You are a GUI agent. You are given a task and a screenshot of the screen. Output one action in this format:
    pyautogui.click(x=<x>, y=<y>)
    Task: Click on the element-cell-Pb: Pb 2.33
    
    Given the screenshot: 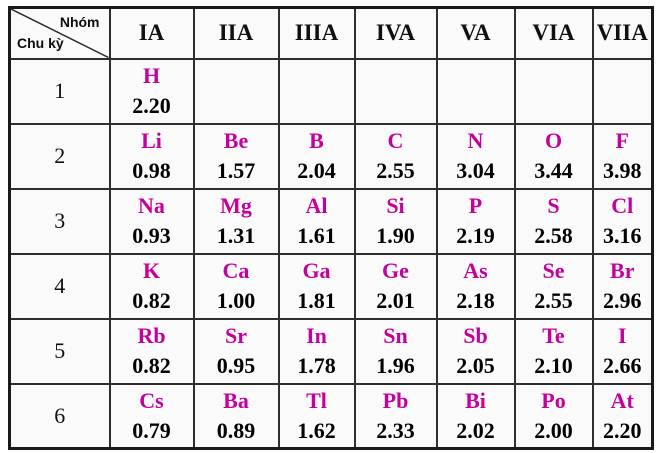 What is the action you would take?
    pyautogui.click(x=395, y=416)
    